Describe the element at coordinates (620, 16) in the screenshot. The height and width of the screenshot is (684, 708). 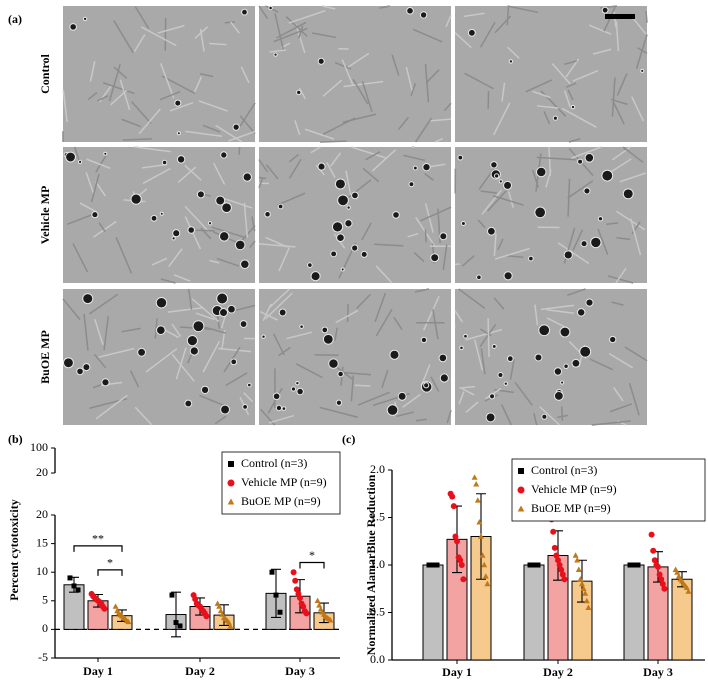
I see `scale-bar` at that location.